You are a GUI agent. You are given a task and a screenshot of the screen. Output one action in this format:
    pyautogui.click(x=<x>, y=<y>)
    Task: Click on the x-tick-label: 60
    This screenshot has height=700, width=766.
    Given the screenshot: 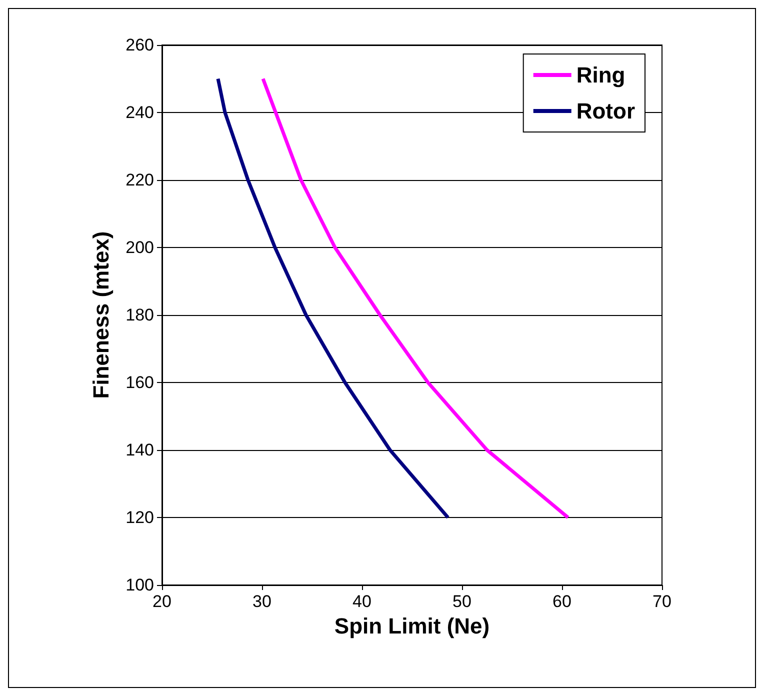 What is the action you would take?
    pyautogui.click(x=562, y=601)
    